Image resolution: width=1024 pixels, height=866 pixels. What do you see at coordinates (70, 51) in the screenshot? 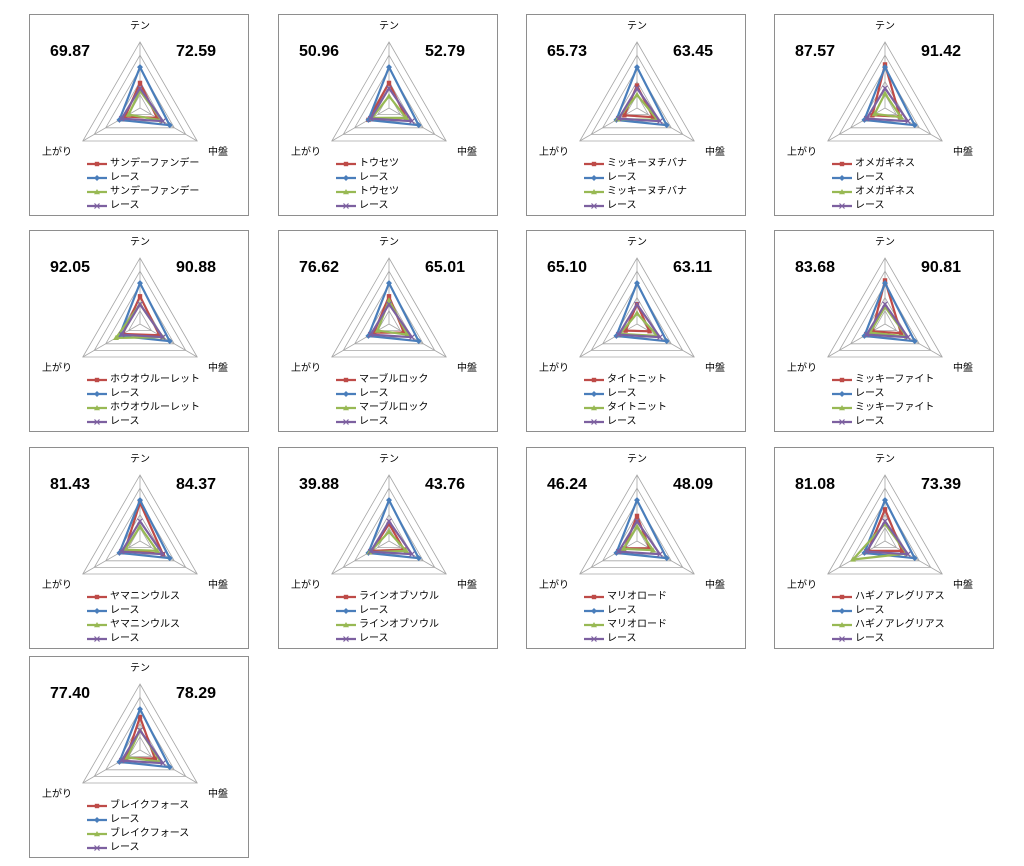
I see `left-score-value: 69.87` at bounding box center [70, 51].